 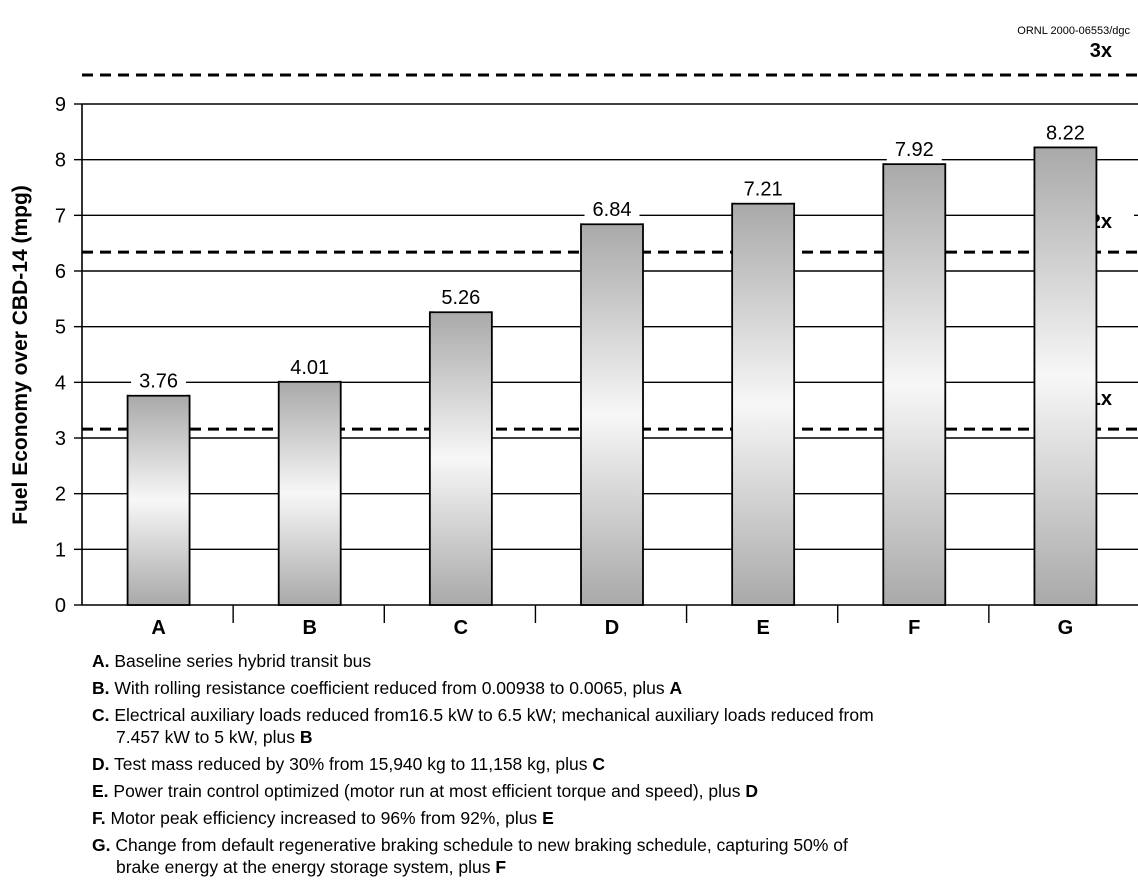 What do you see at coordinates (461, 628) in the screenshot?
I see `x-tick-label: C` at bounding box center [461, 628].